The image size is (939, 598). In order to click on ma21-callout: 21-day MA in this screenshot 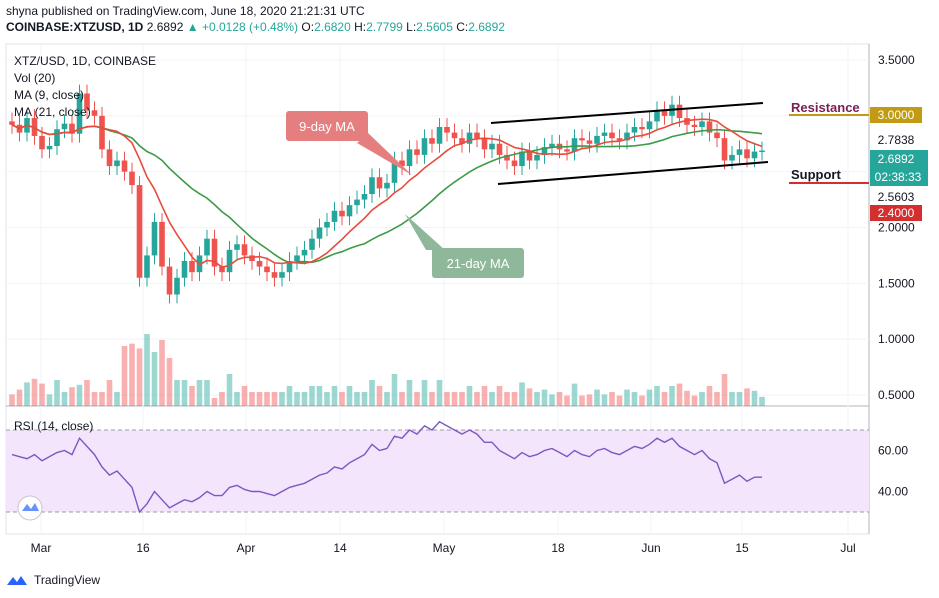, I will do `click(464, 246)`.